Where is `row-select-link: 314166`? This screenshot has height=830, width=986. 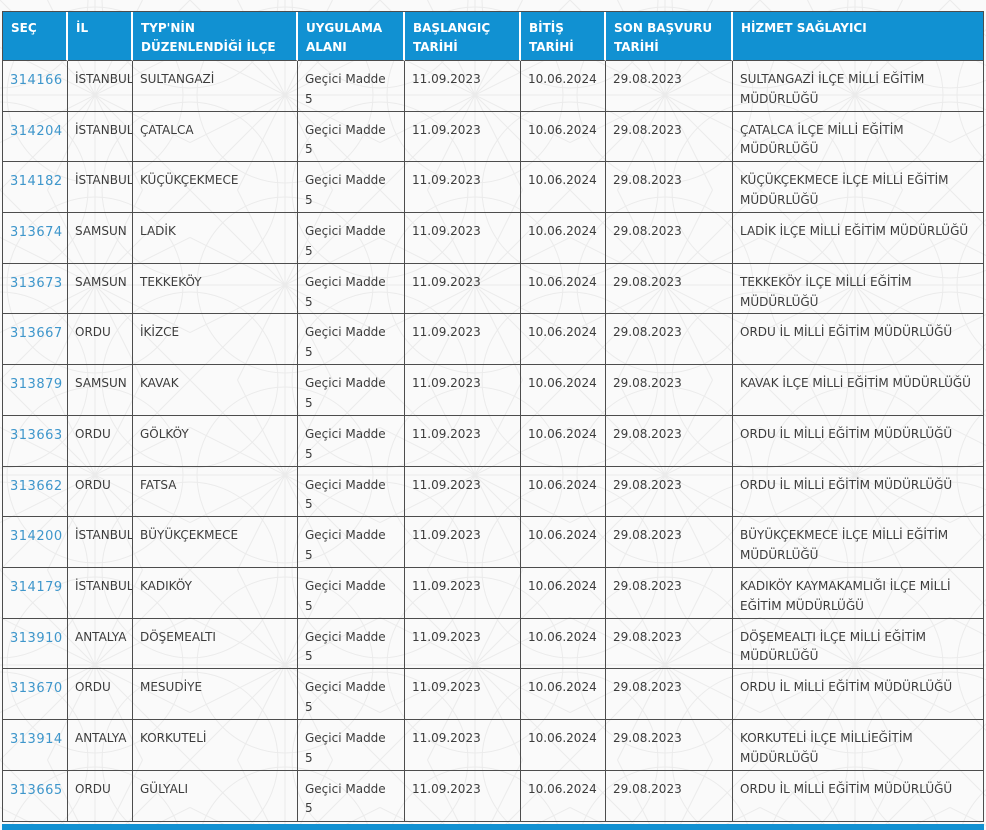
row-select-link: 314166 is located at coordinates (36, 80).